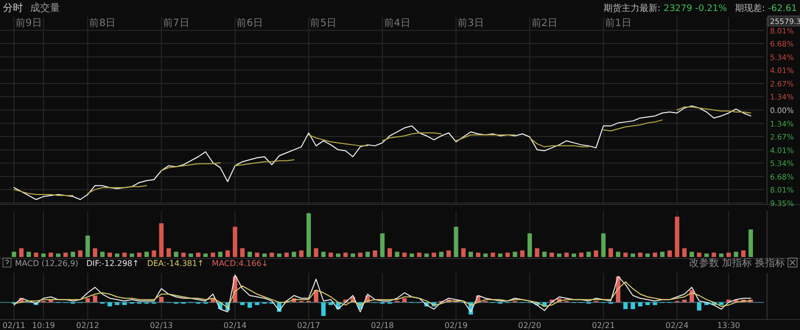  What do you see at coordinates (88, 325) in the screenshot?
I see `x-tick-label: 02/12` at bounding box center [88, 325].